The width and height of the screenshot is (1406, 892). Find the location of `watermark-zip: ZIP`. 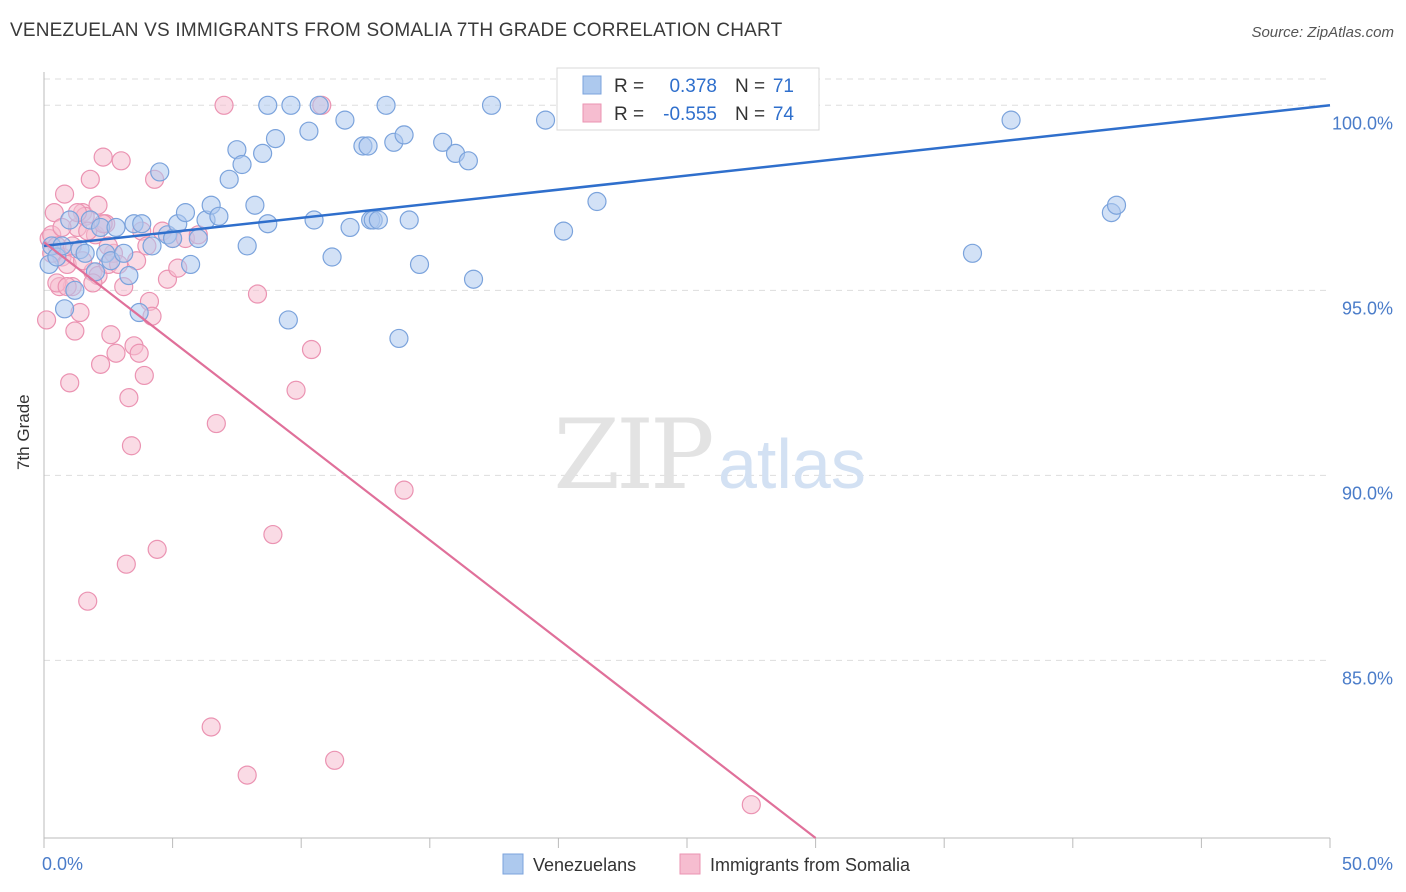

watermark-zip: ZIP is located at coordinates (632, 455).